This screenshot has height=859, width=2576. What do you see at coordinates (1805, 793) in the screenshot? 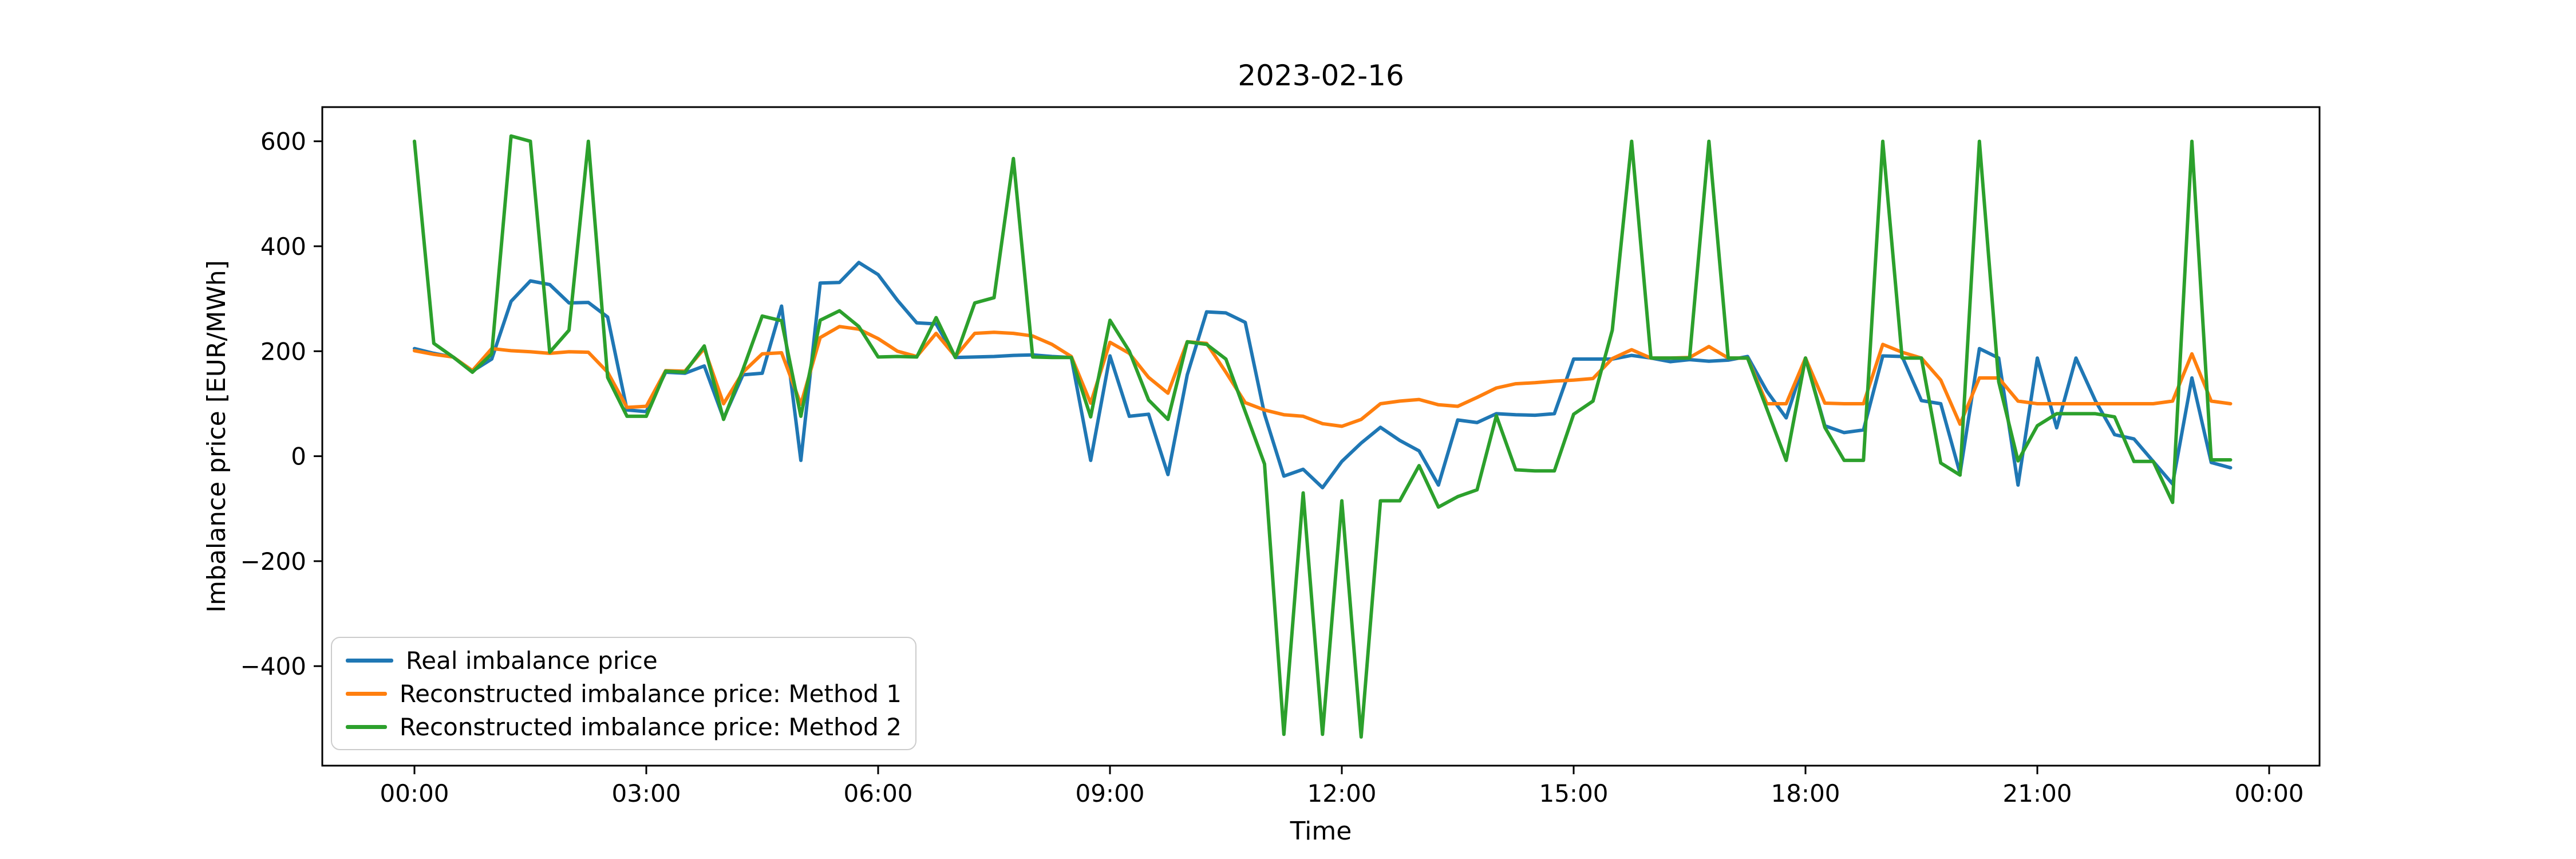
I see `x-tick-label: 18:00` at bounding box center [1805, 793].